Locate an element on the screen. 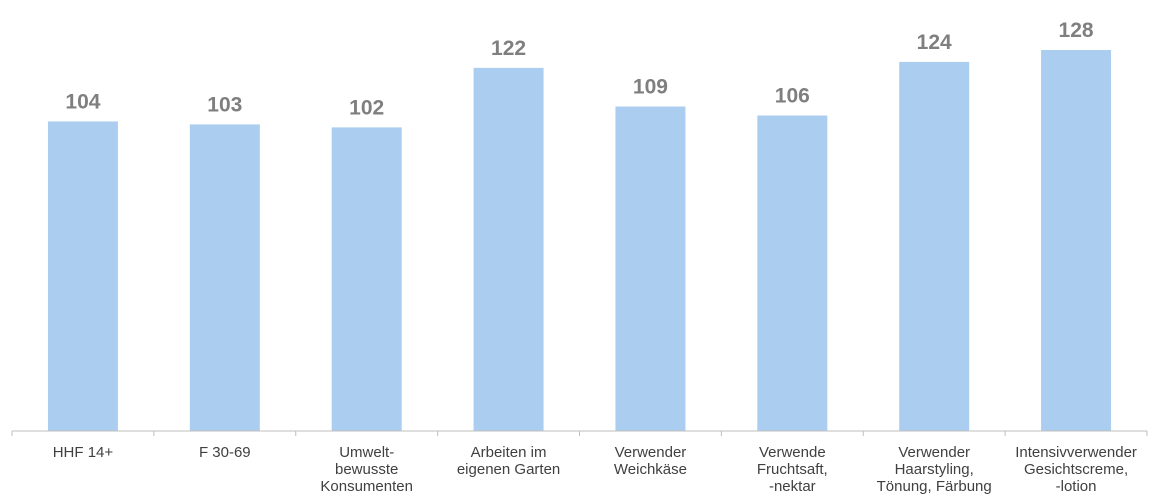  bar-value-label: 128 is located at coordinates (1076, 30).